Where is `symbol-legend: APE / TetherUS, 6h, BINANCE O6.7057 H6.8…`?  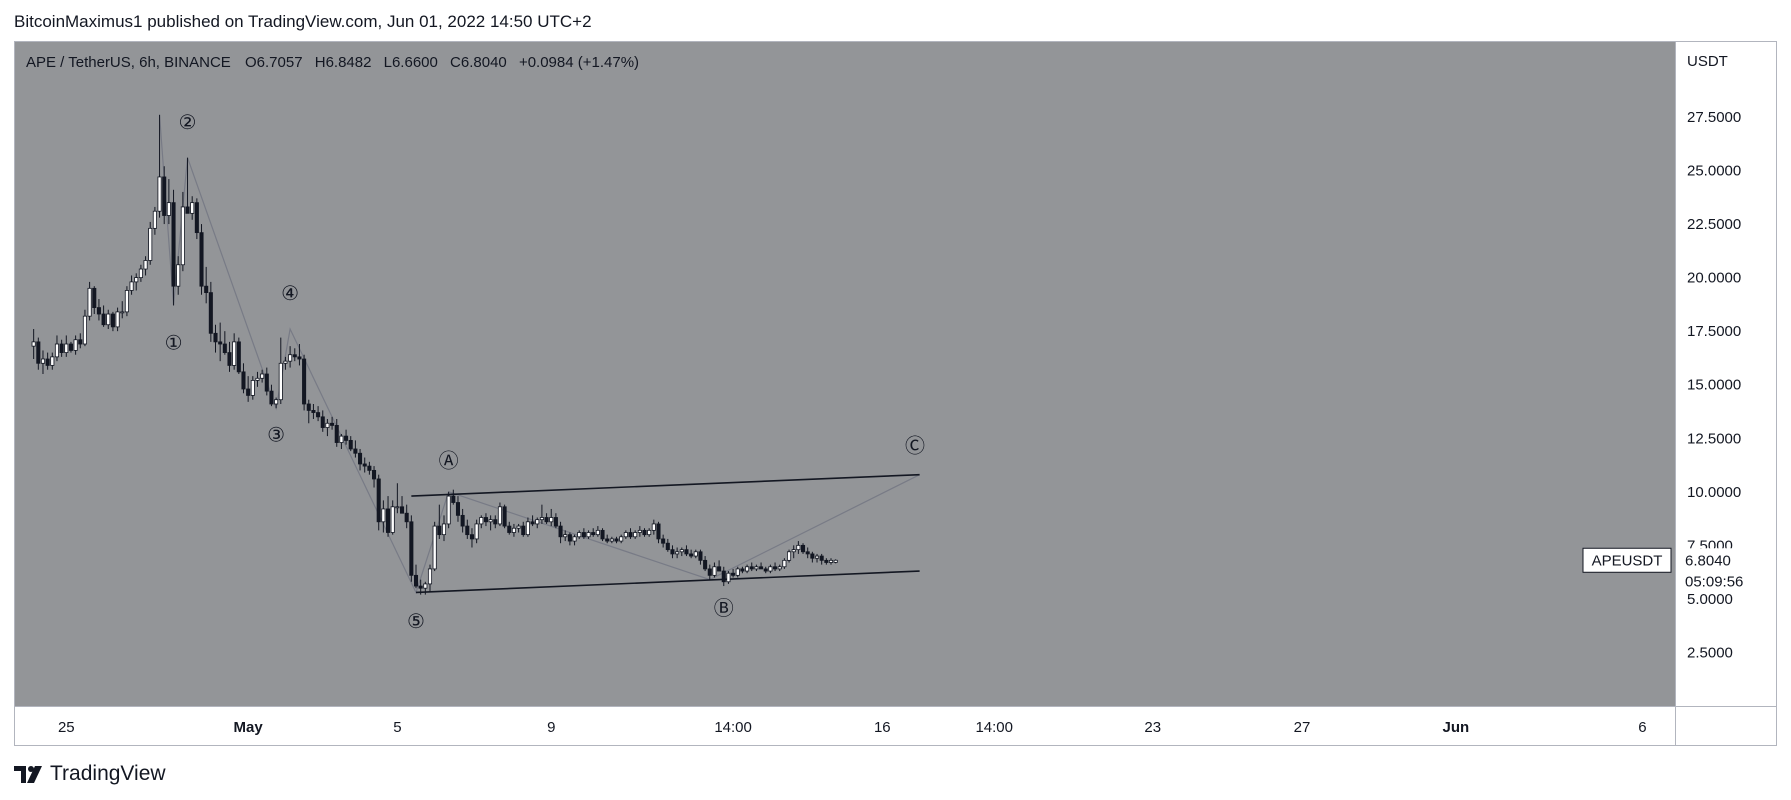
symbol-legend: APE / TetherUS, 6h, BINANCE O6.7057 H6.8… is located at coordinates (332, 62).